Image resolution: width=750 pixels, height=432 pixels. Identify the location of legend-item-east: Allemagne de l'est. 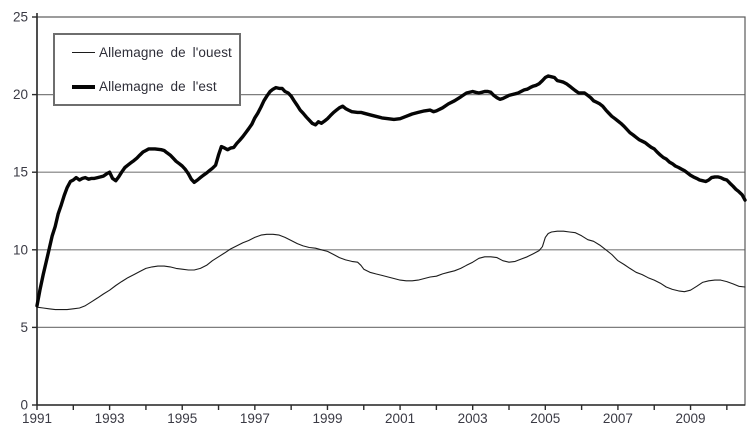
(147, 87).